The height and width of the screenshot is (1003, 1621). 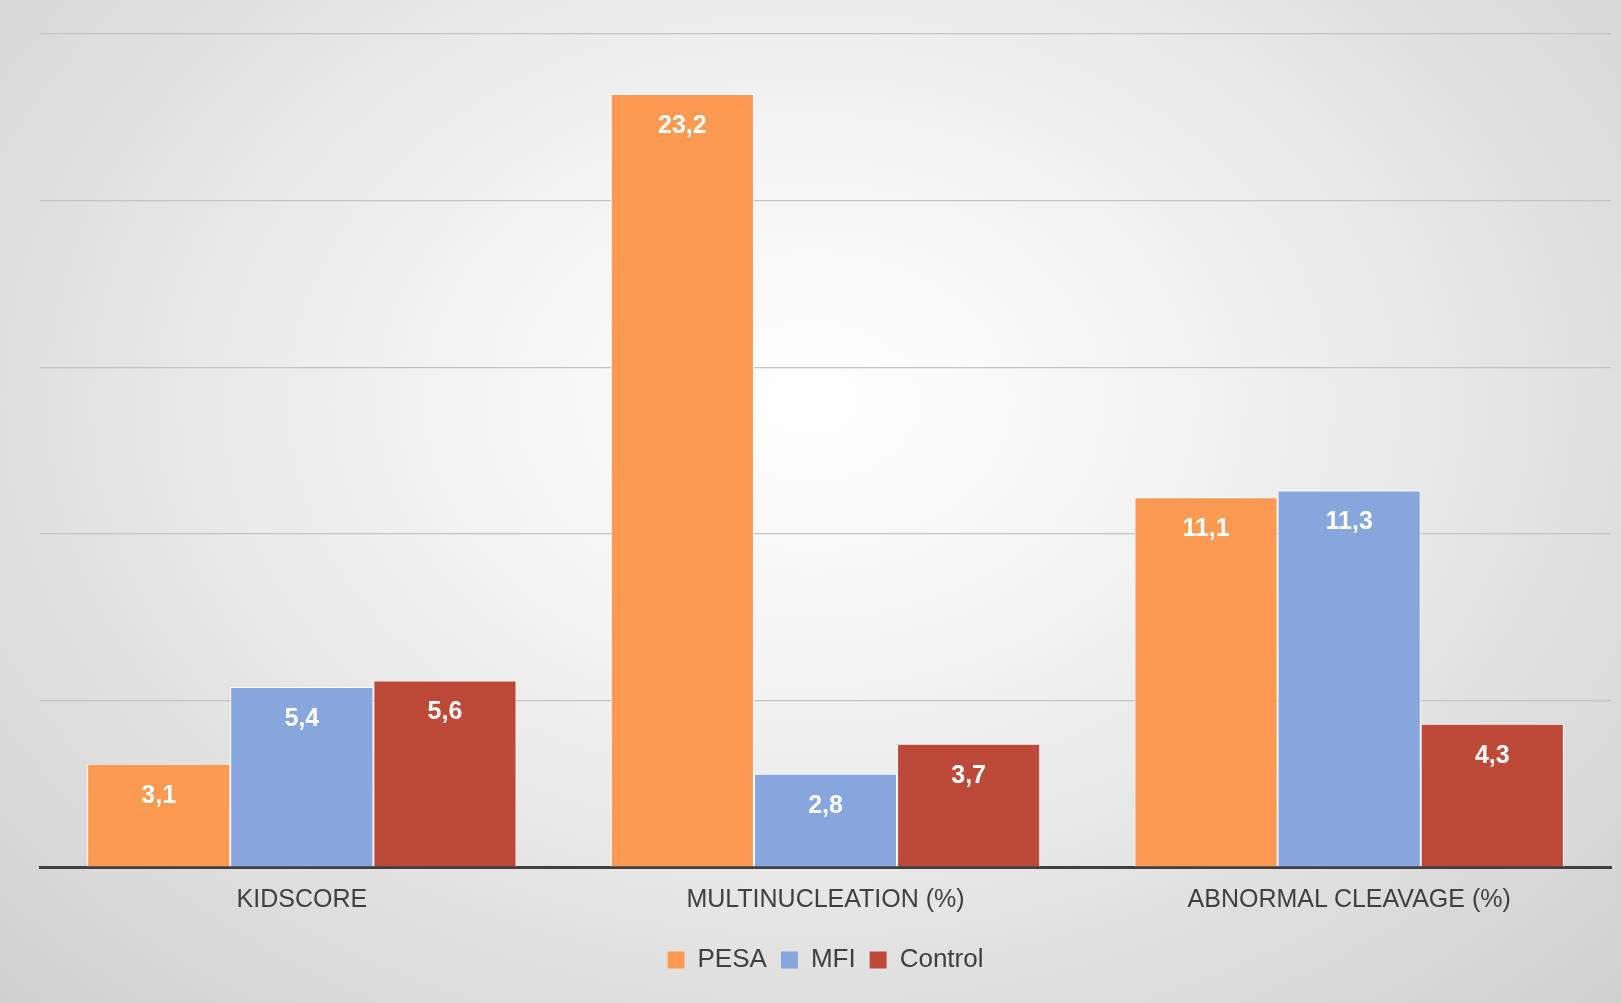 I want to click on x-tick-label: MULTINUCLEATION (%), so click(x=825, y=897).